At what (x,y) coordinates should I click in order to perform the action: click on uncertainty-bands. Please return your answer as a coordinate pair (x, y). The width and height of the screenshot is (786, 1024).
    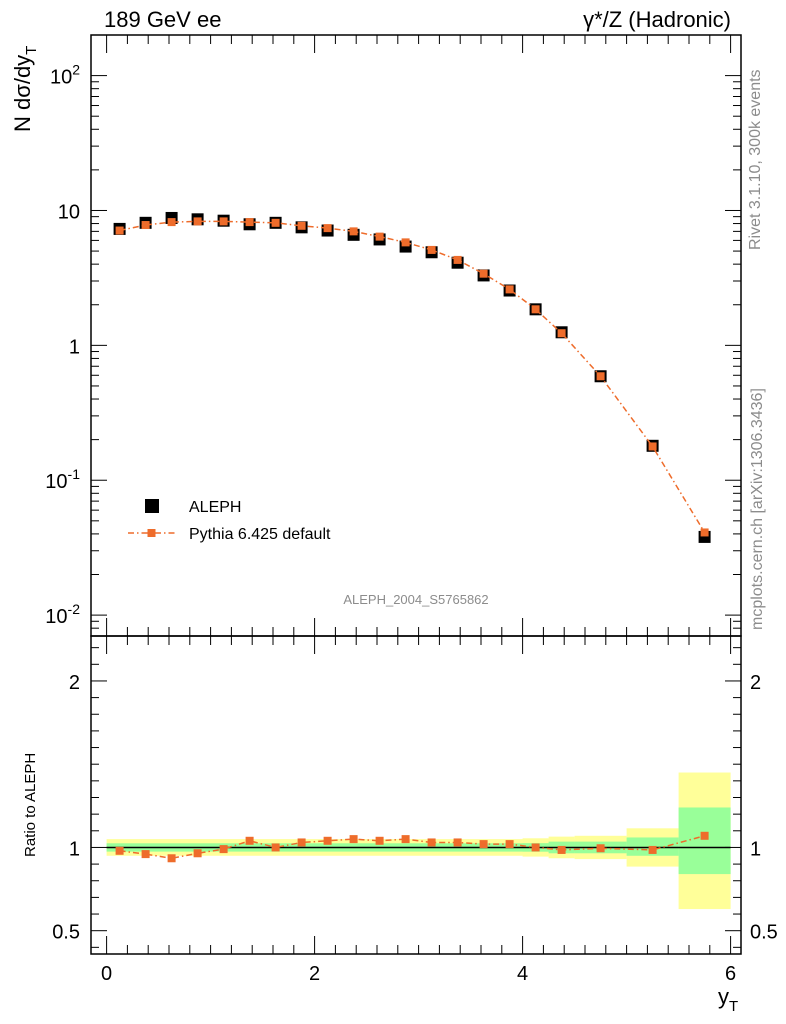
    Looking at the image, I should click on (418, 841).